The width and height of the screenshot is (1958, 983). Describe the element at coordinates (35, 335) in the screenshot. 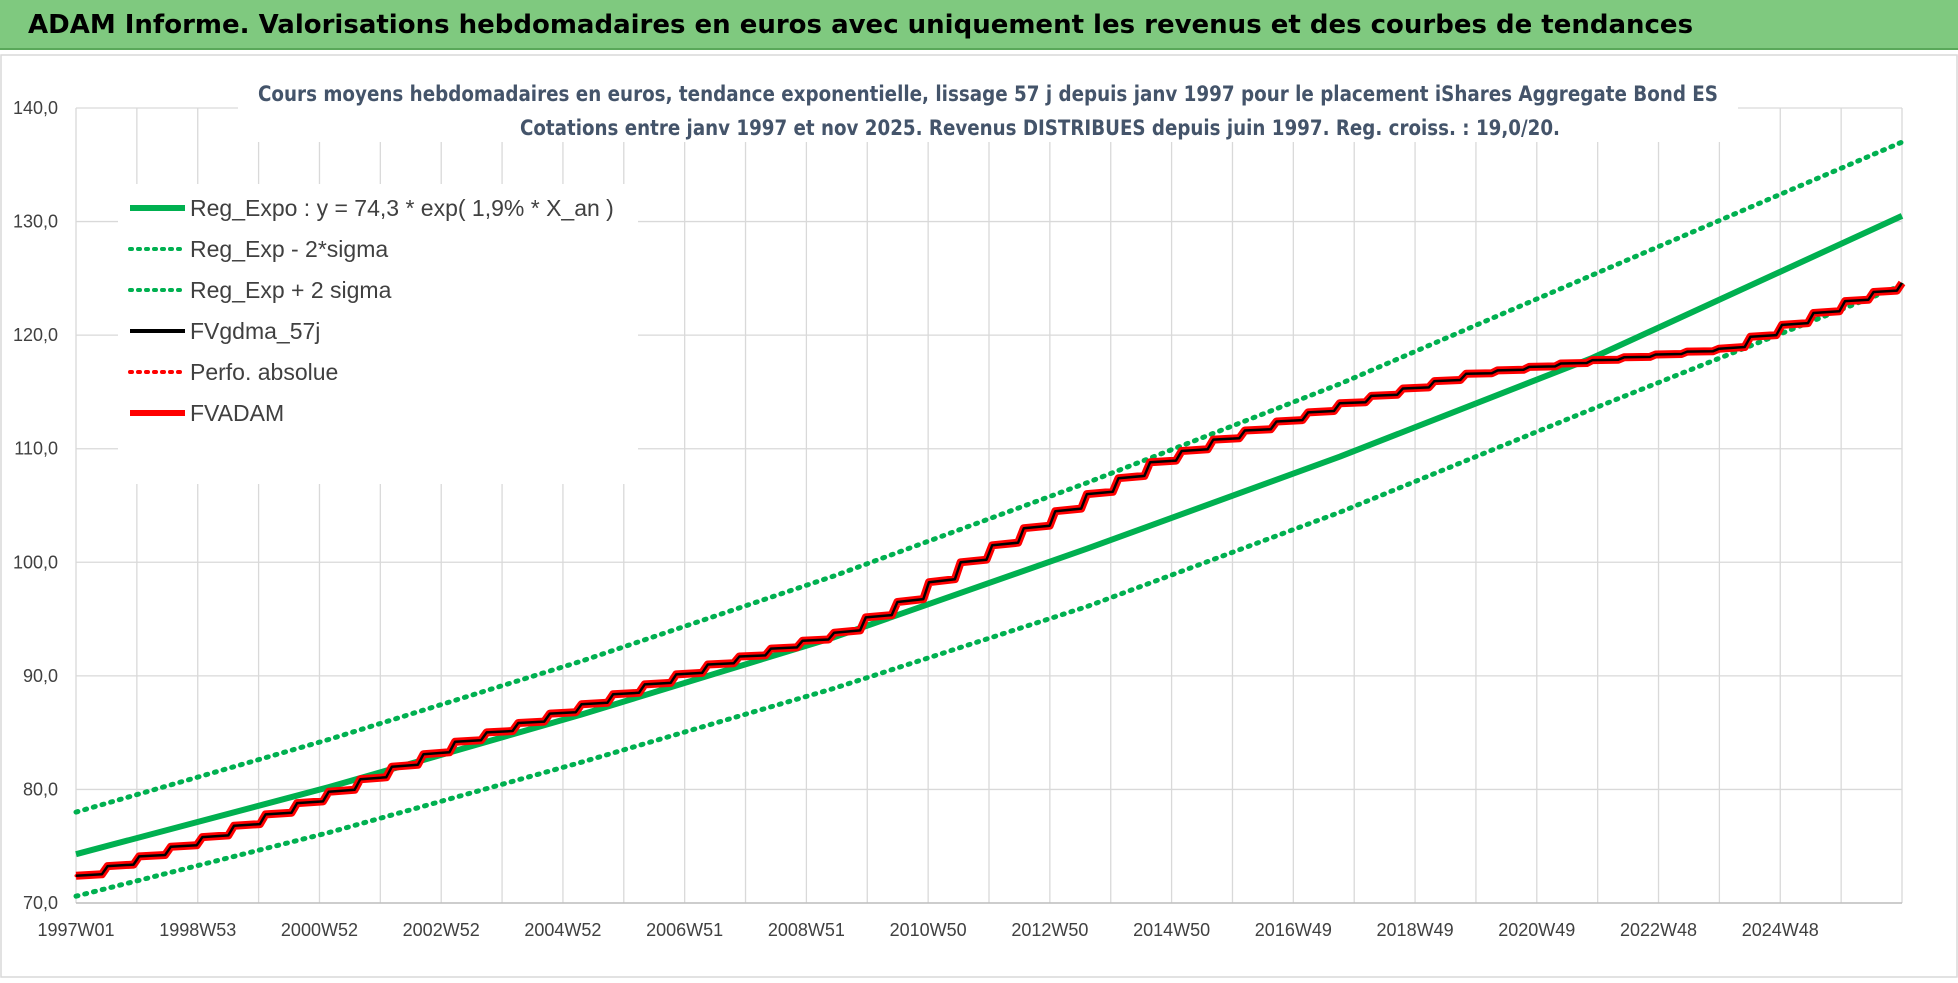

I see `y-tick-label: 120,0` at that location.